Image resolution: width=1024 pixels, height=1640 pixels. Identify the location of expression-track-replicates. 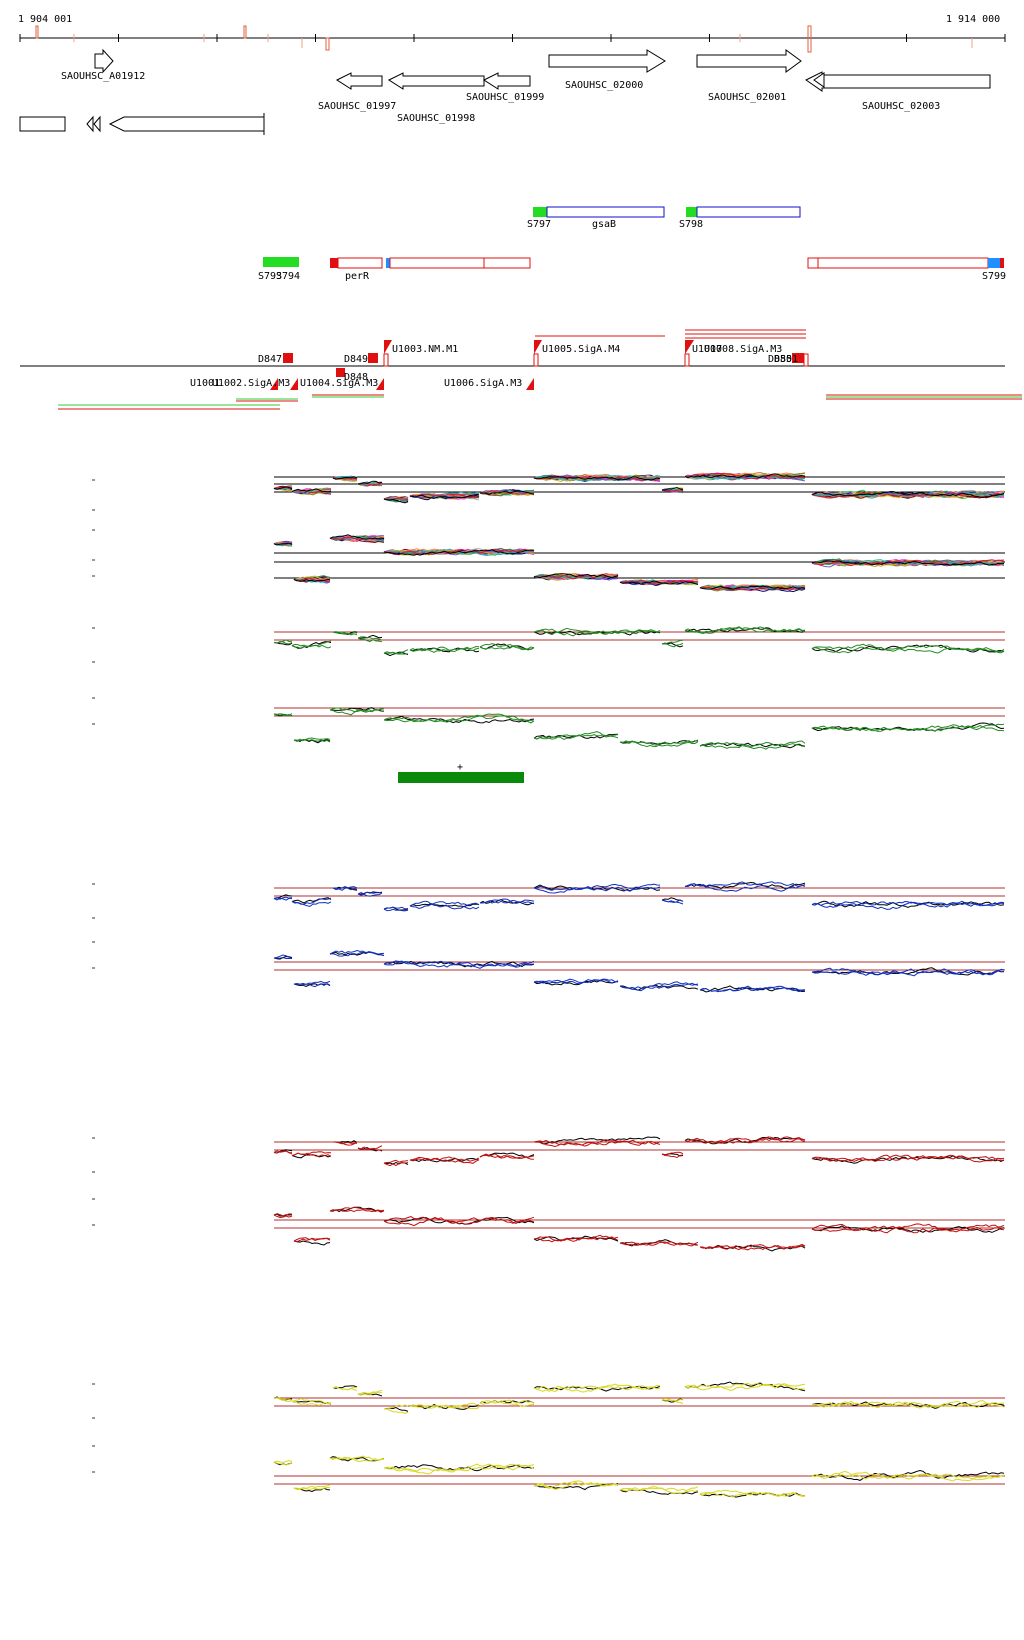
(548, 532).